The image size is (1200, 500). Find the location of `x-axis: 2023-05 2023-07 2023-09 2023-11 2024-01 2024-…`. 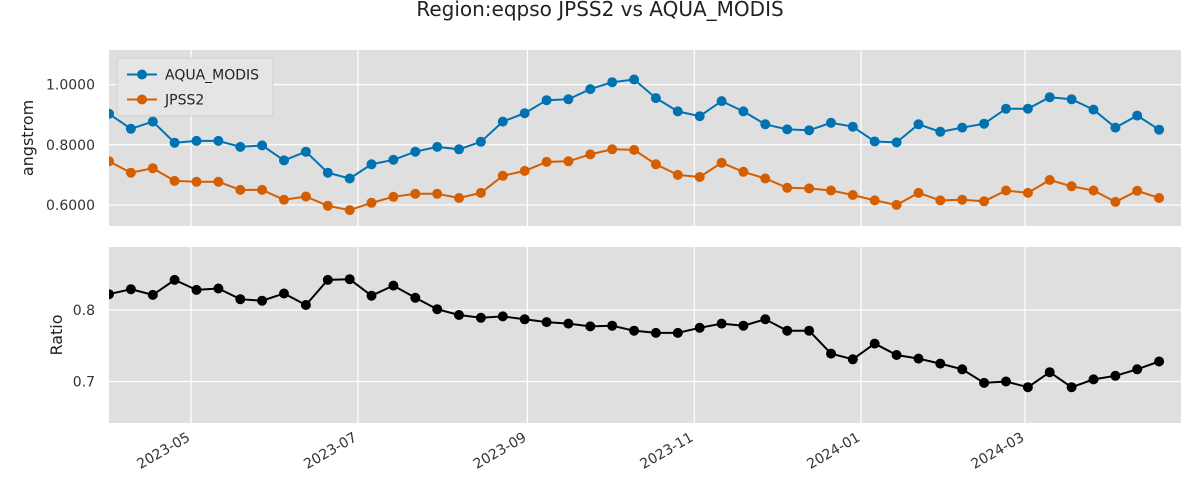

x-axis: 2023-05 2023-07 2023-09 2023-11 2024-01 2024-… is located at coordinates (580, 451).